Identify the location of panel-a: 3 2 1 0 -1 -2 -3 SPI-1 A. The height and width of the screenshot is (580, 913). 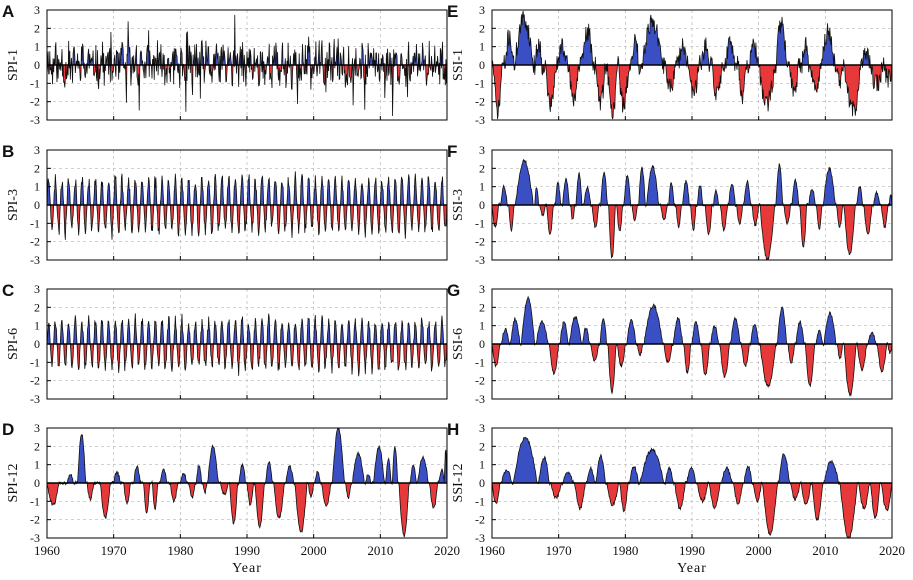
(225, 64).